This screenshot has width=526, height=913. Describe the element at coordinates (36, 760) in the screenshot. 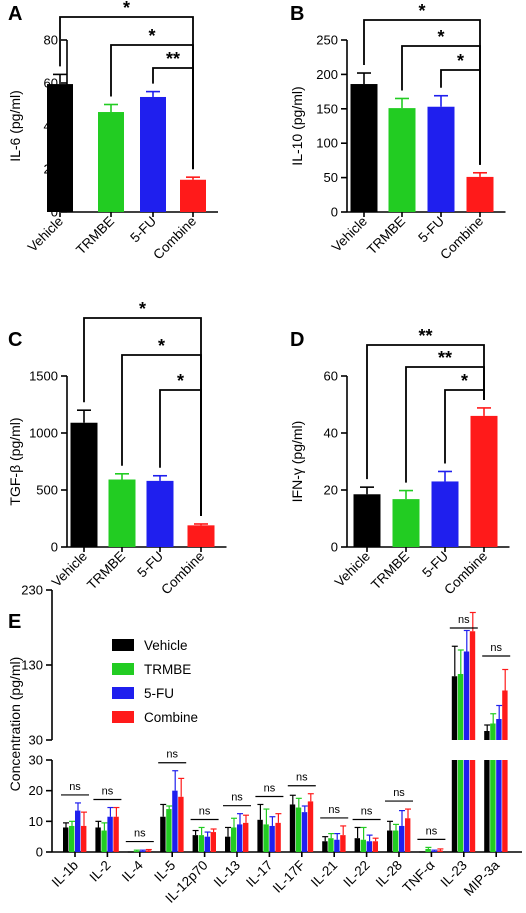

I see `y-tick-label: 30` at that location.